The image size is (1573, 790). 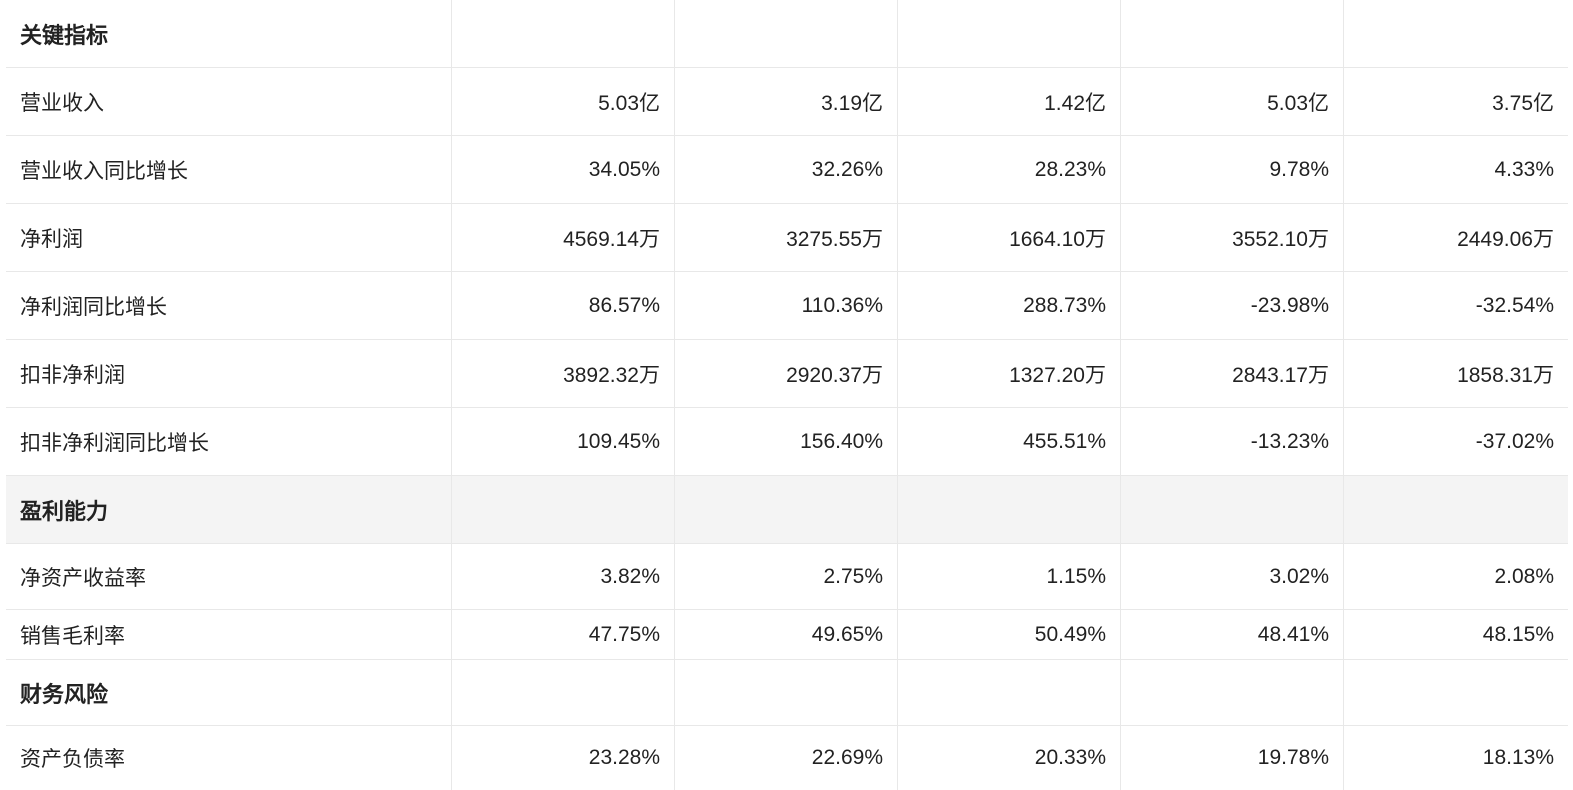 I want to click on table-cell: 3.19亿, so click(x=786, y=101).